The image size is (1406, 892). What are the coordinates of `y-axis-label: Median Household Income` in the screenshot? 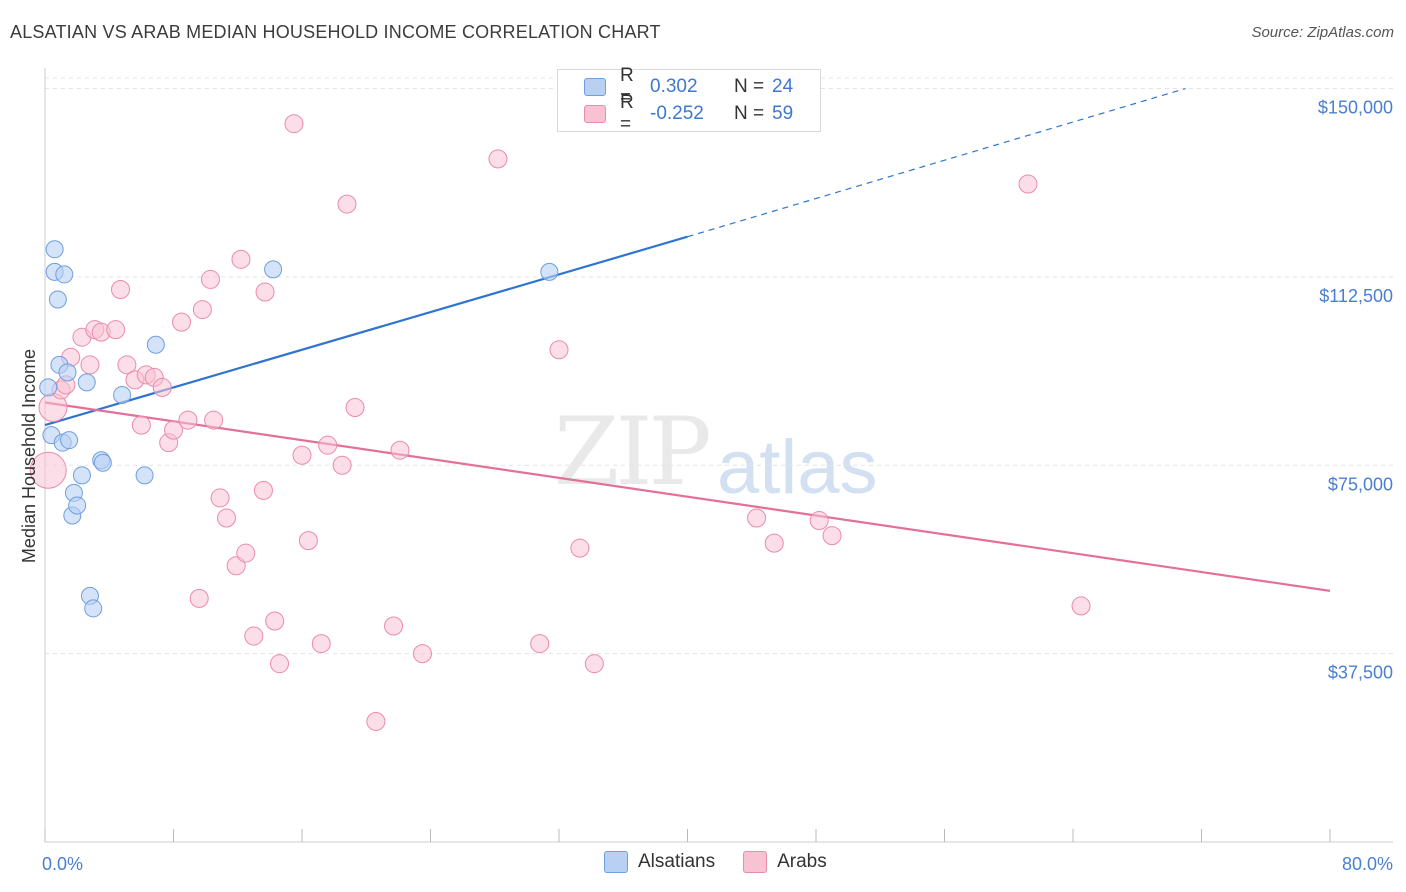 It's located at (29, 456).